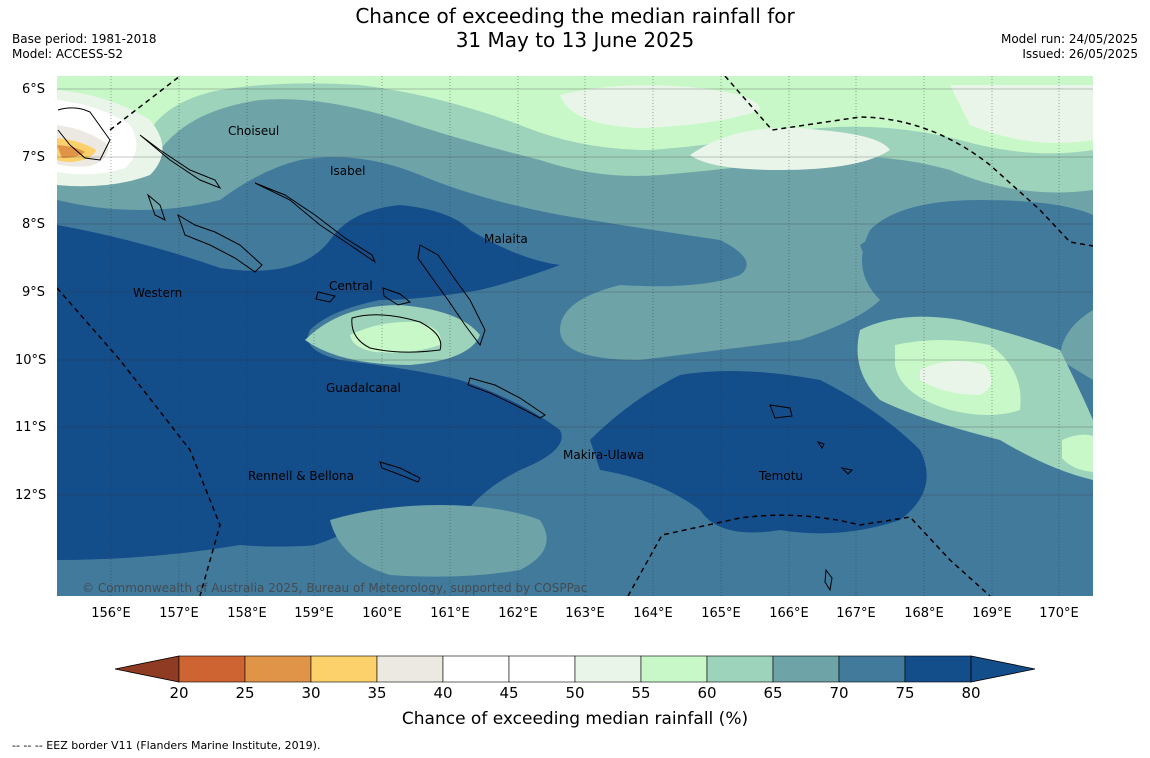  What do you see at coordinates (1003, 669) in the screenshot?
I see `colorbar-extend-high` at bounding box center [1003, 669].